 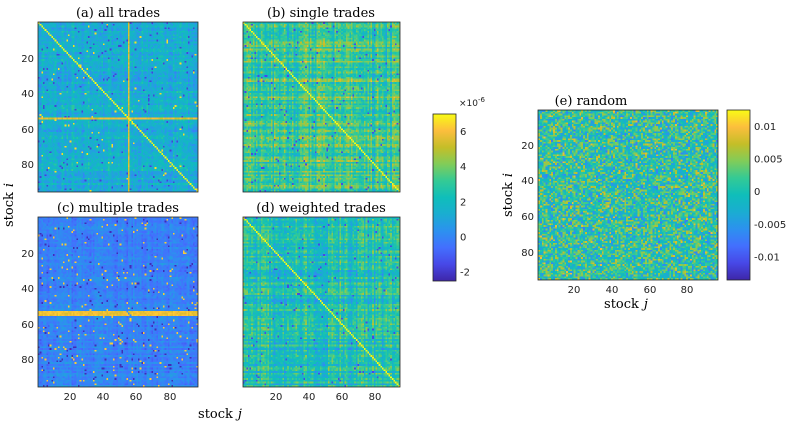 What do you see at coordinates (770, 193) in the screenshot?
I see `colorbar-right-ticks: 0.01 0.005 0 -0.005 -0.01` at bounding box center [770, 193].